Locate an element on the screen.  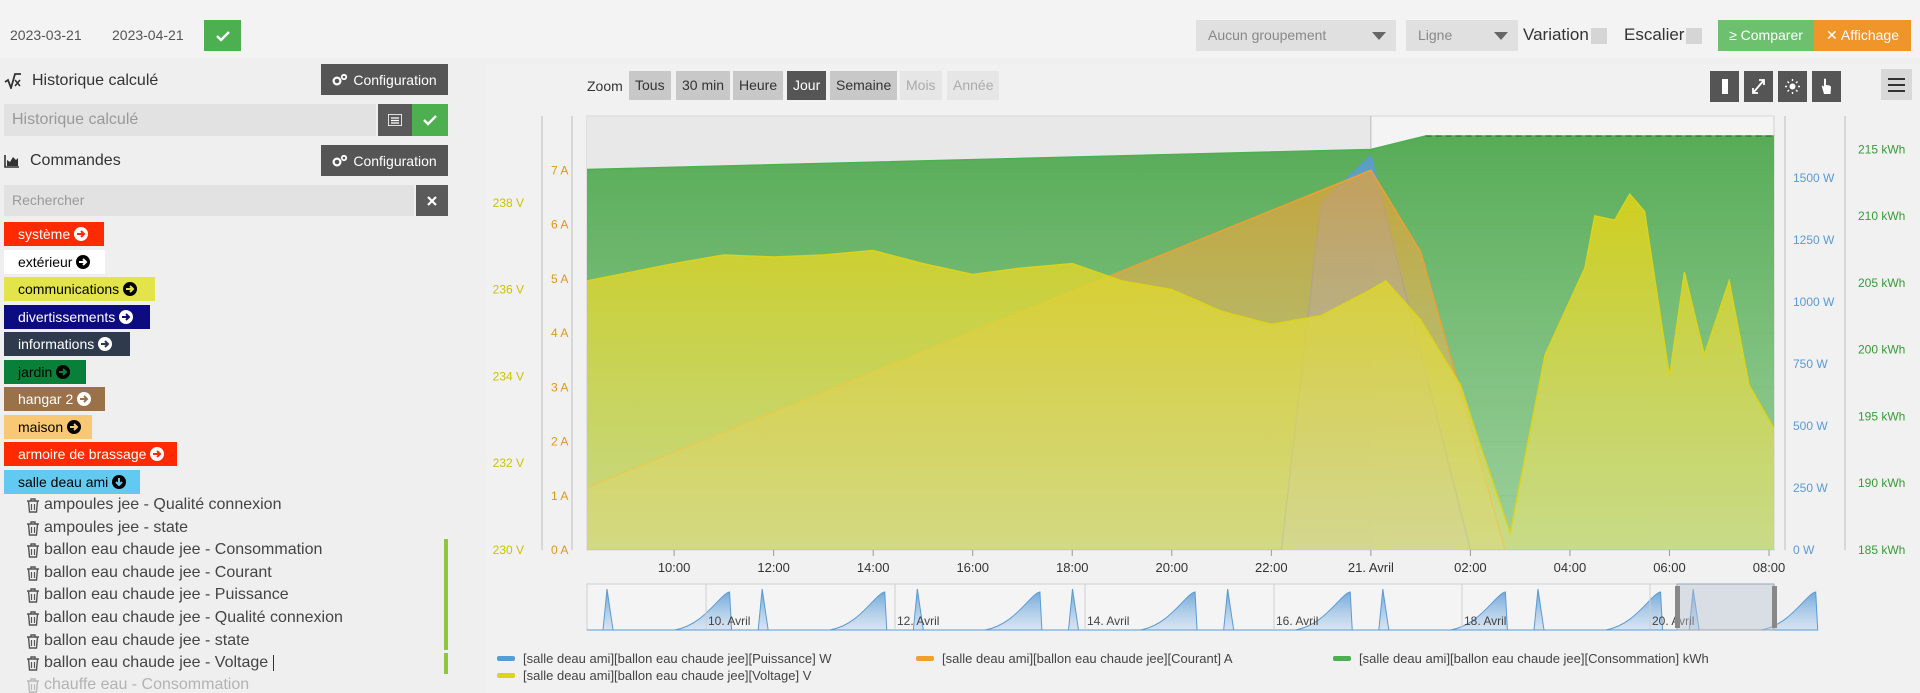
category-tag-label: informations is located at coordinates (56, 344).